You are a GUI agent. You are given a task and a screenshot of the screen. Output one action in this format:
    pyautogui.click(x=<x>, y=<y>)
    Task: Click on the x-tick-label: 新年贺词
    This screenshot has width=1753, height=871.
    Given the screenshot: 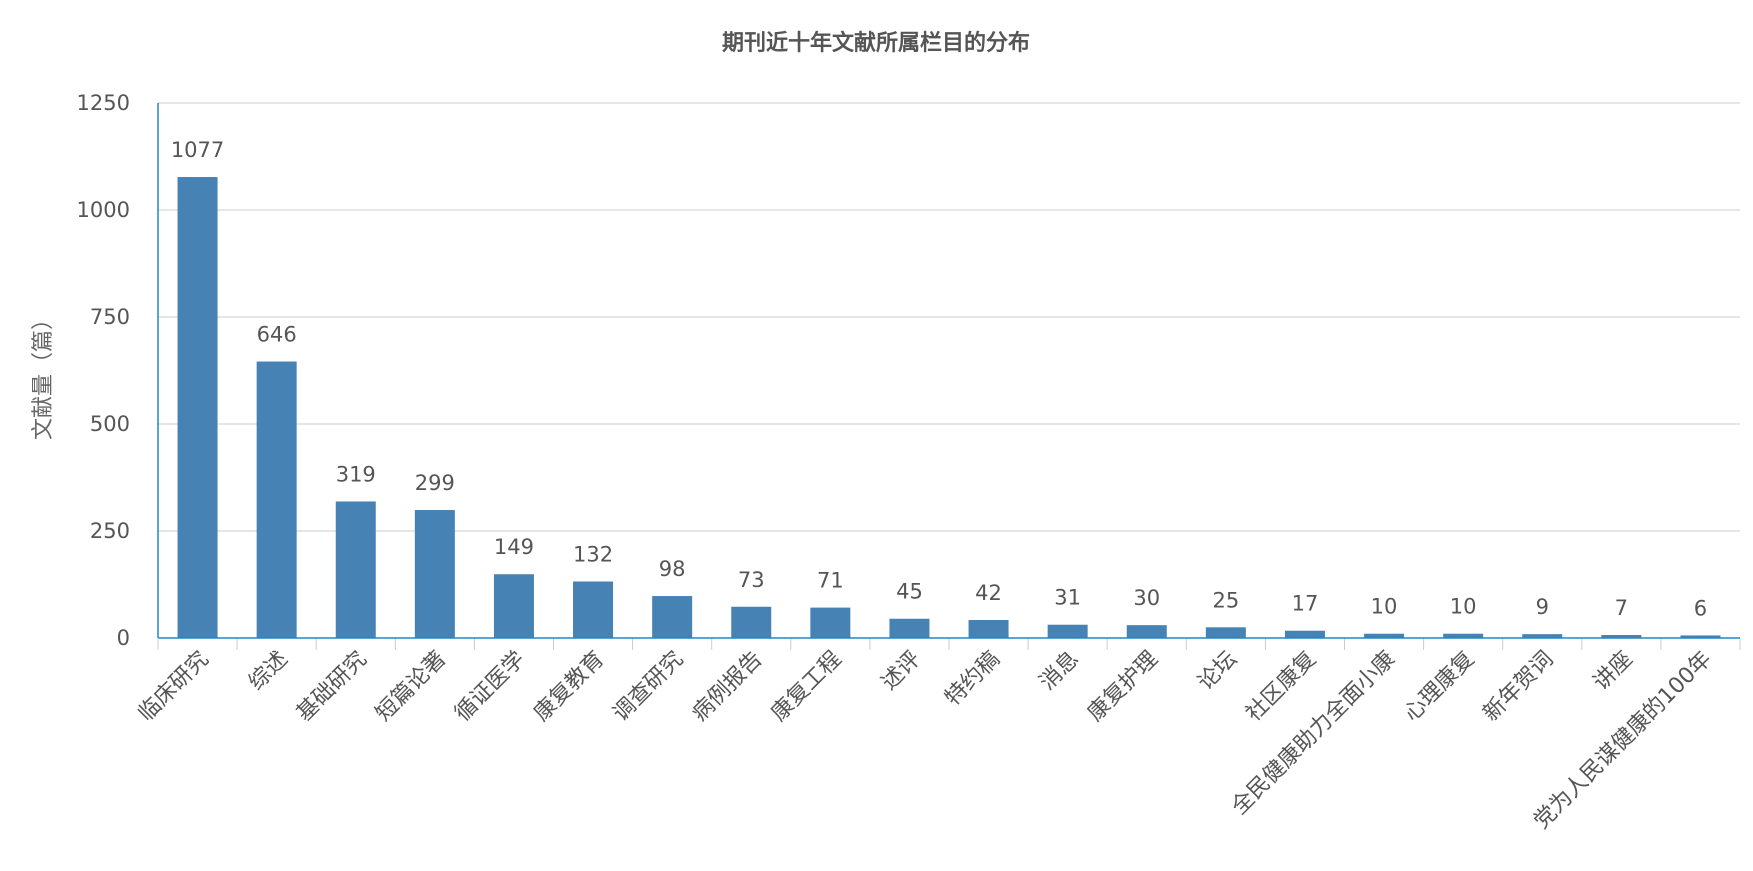 What is the action you would take?
    pyautogui.click(x=1519, y=687)
    